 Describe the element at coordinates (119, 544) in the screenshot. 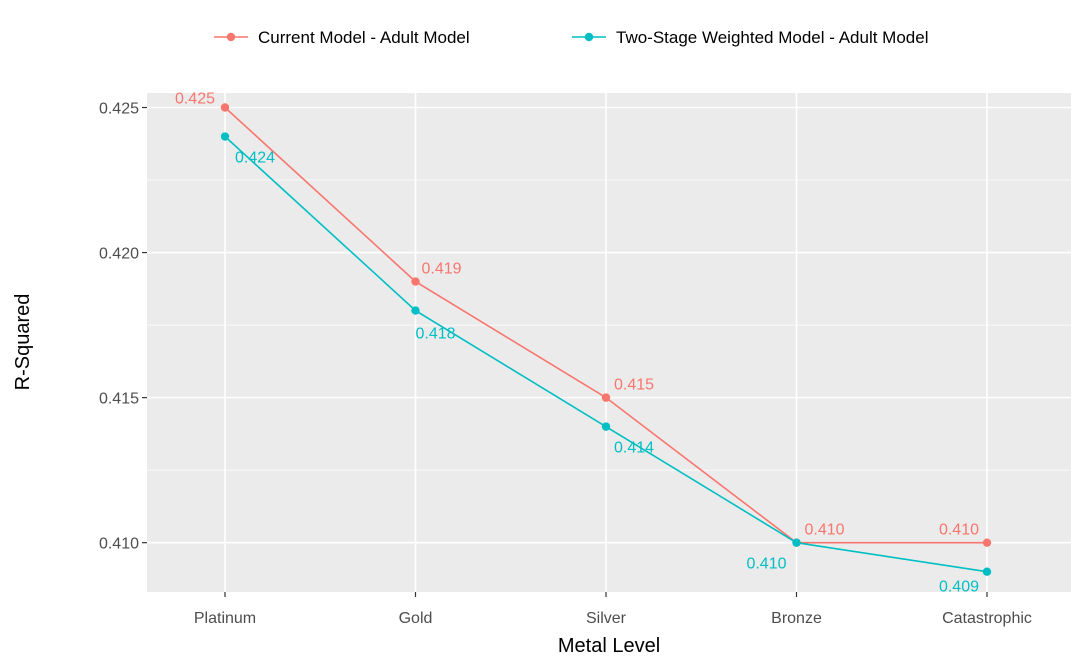

I see `y-tick-label: 0.410` at that location.